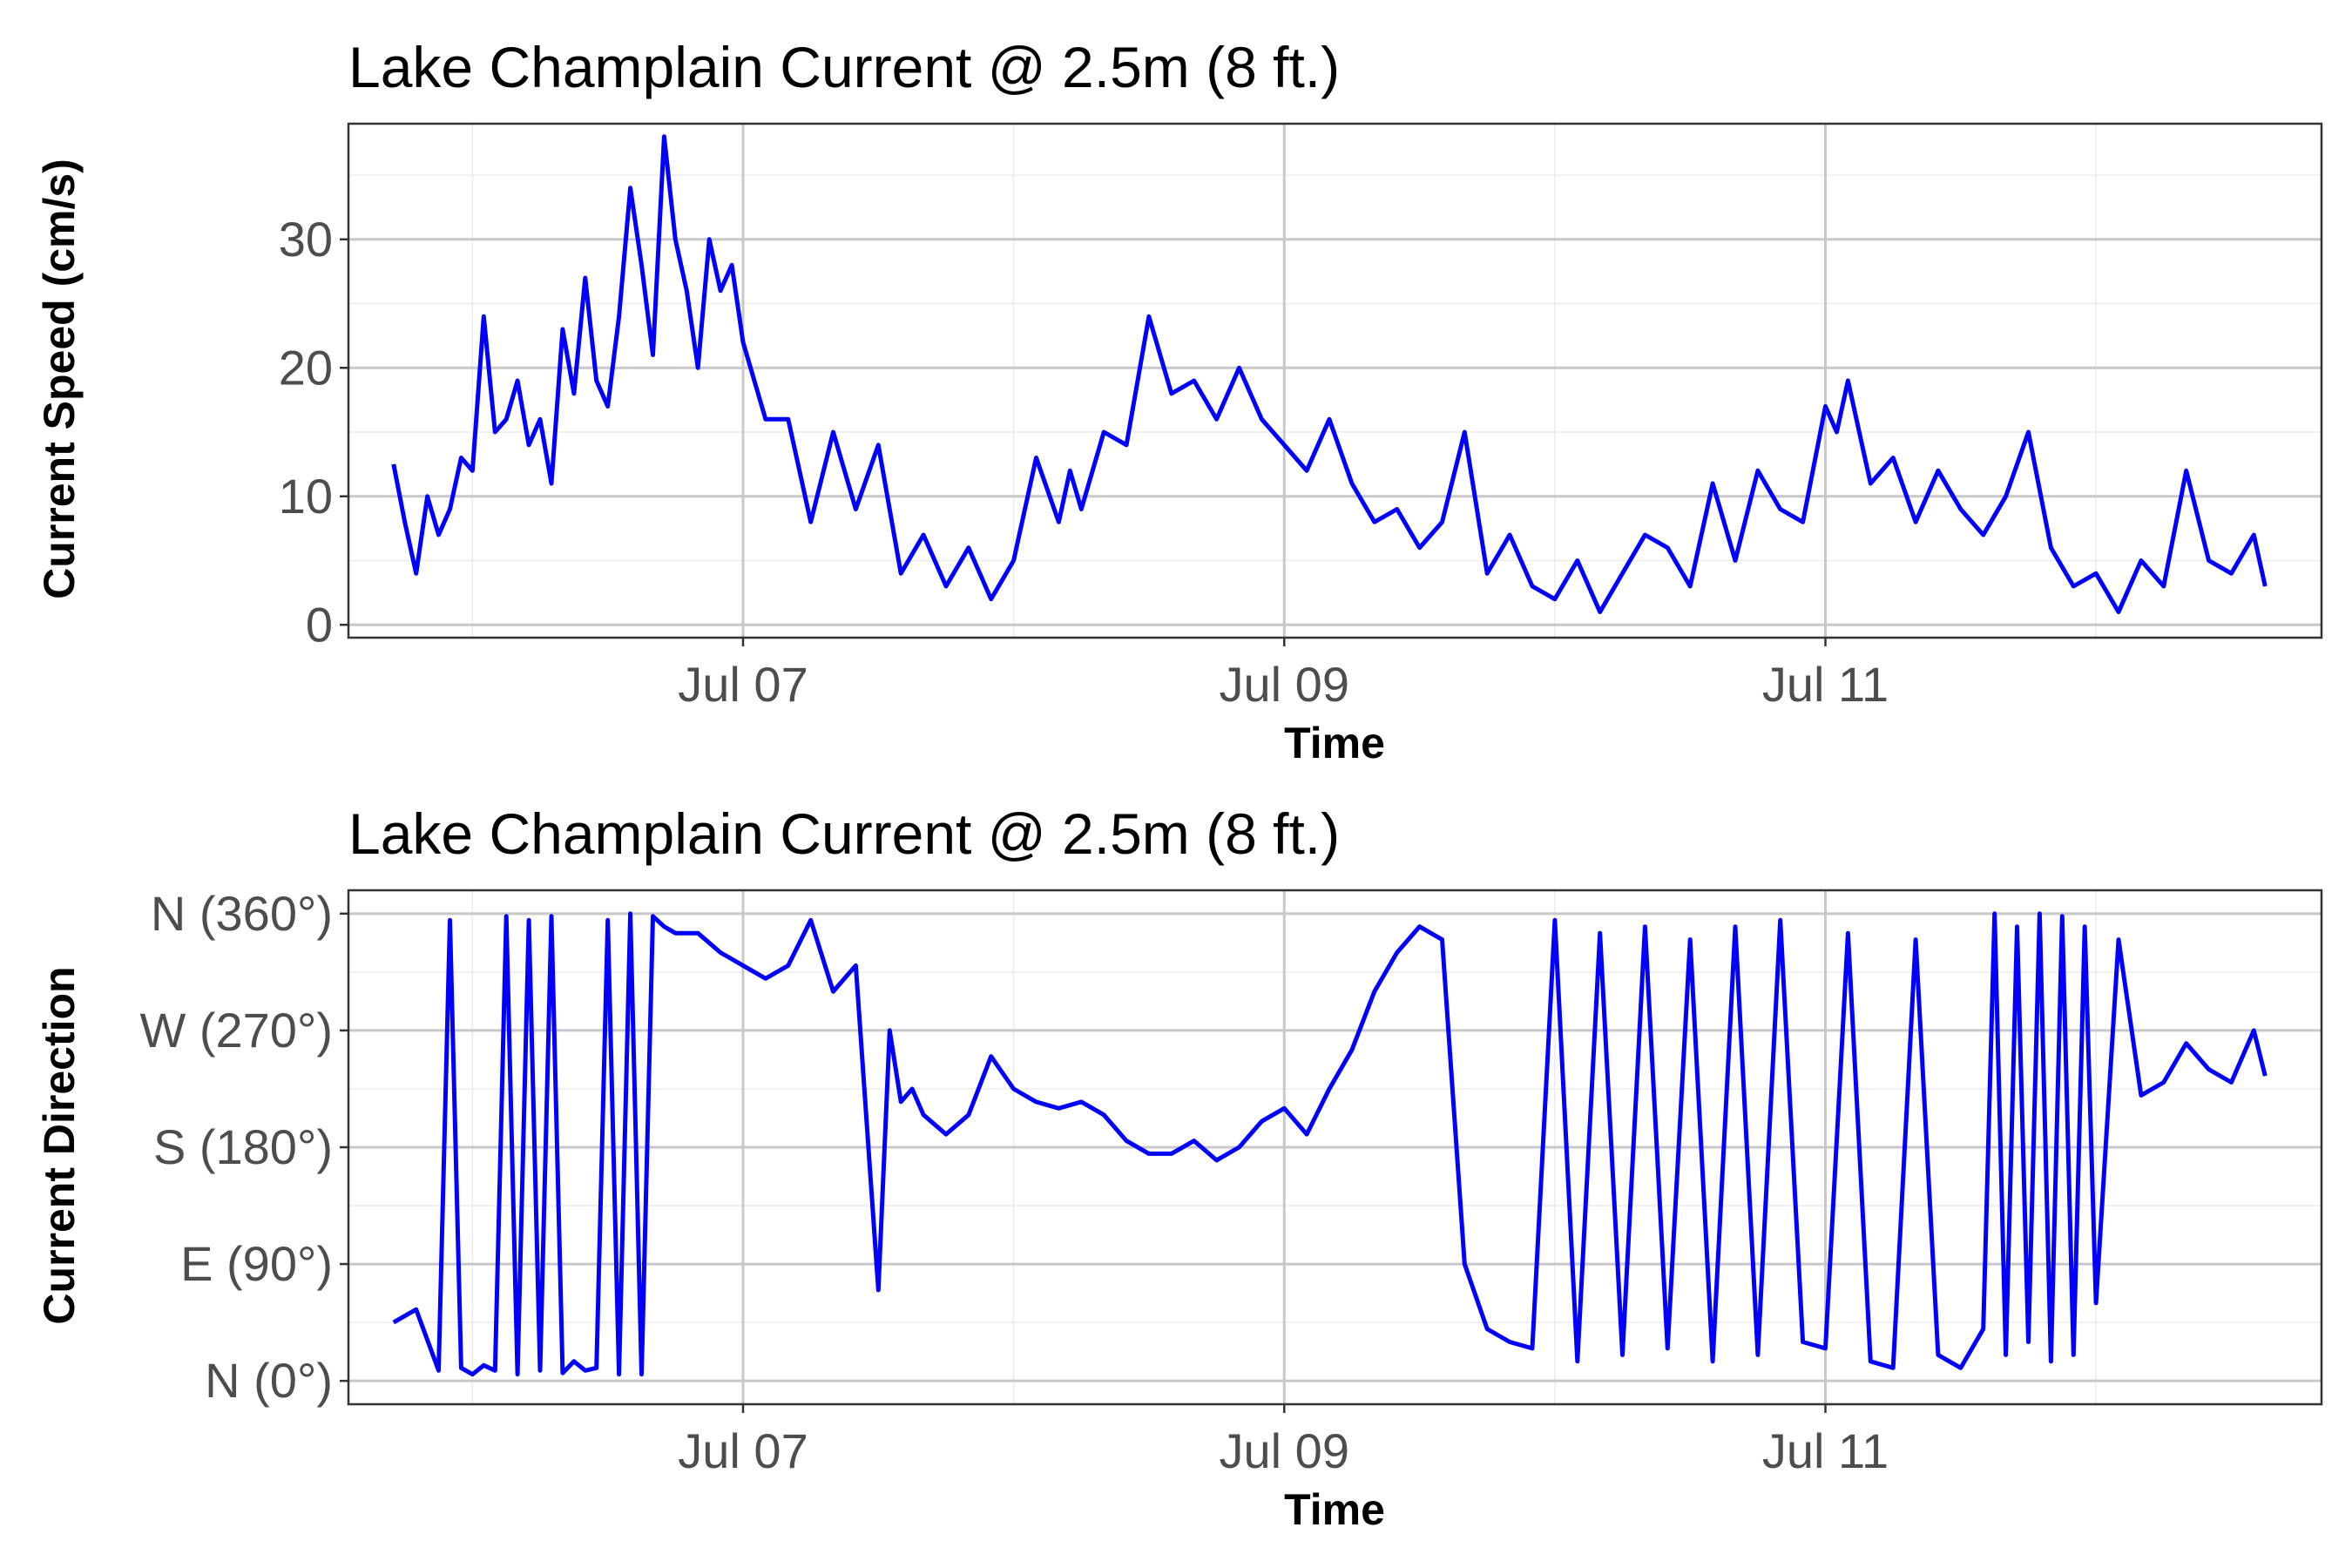  Describe the element at coordinates (1334, 1509) in the screenshot. I see `direction-chart-x-axis-label: Time` at that location.